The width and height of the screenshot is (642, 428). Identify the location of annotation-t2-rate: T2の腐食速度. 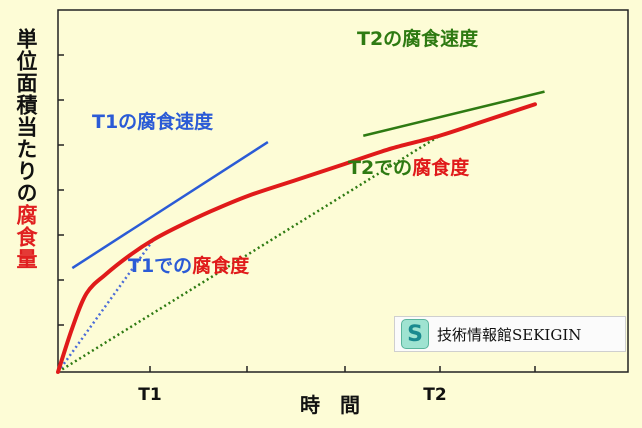
(418, 38).